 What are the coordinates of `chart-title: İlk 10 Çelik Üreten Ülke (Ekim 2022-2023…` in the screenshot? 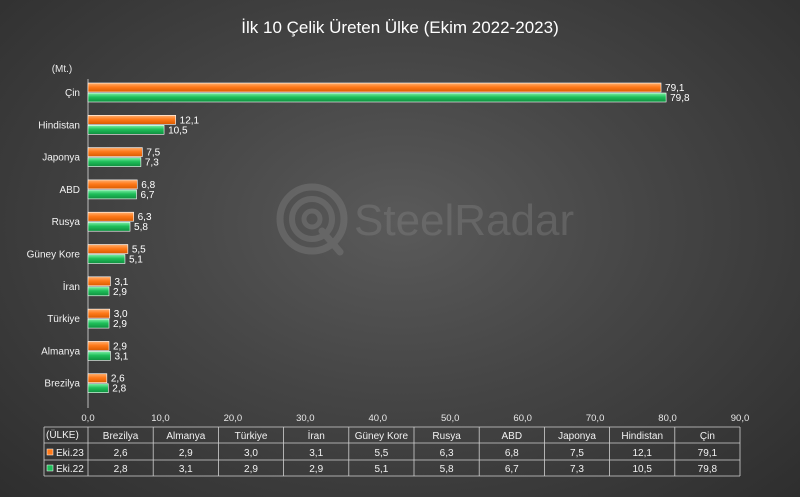 It's located at (399, 27).